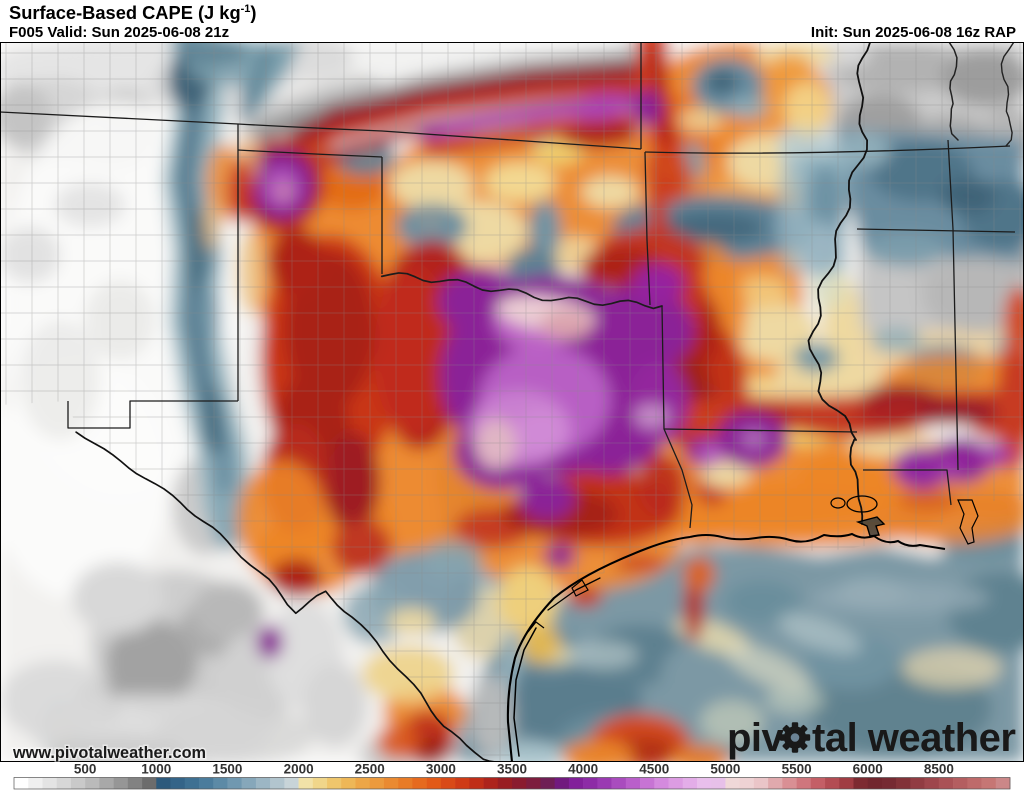 The image size is (1024, 791). Describe the element at coordinates (868, 769) in the screenshot. I see `svg-text: 6000` at that location.